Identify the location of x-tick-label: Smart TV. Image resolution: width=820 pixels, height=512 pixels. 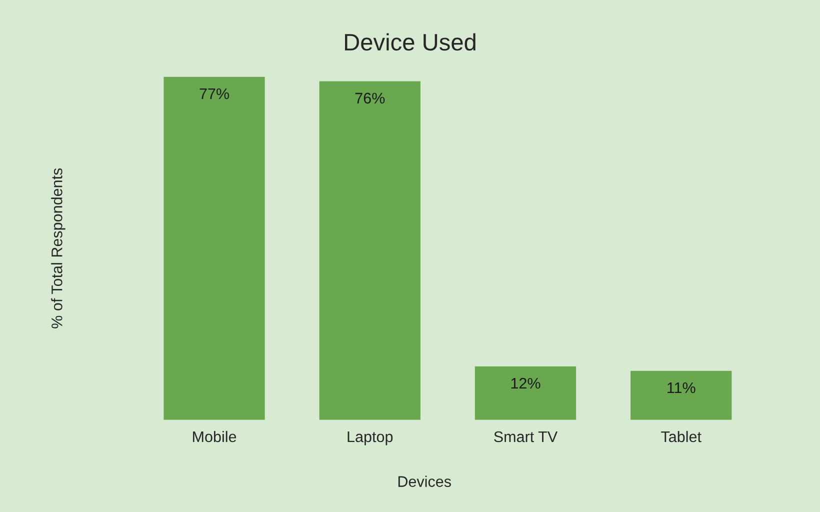
(526, 436).